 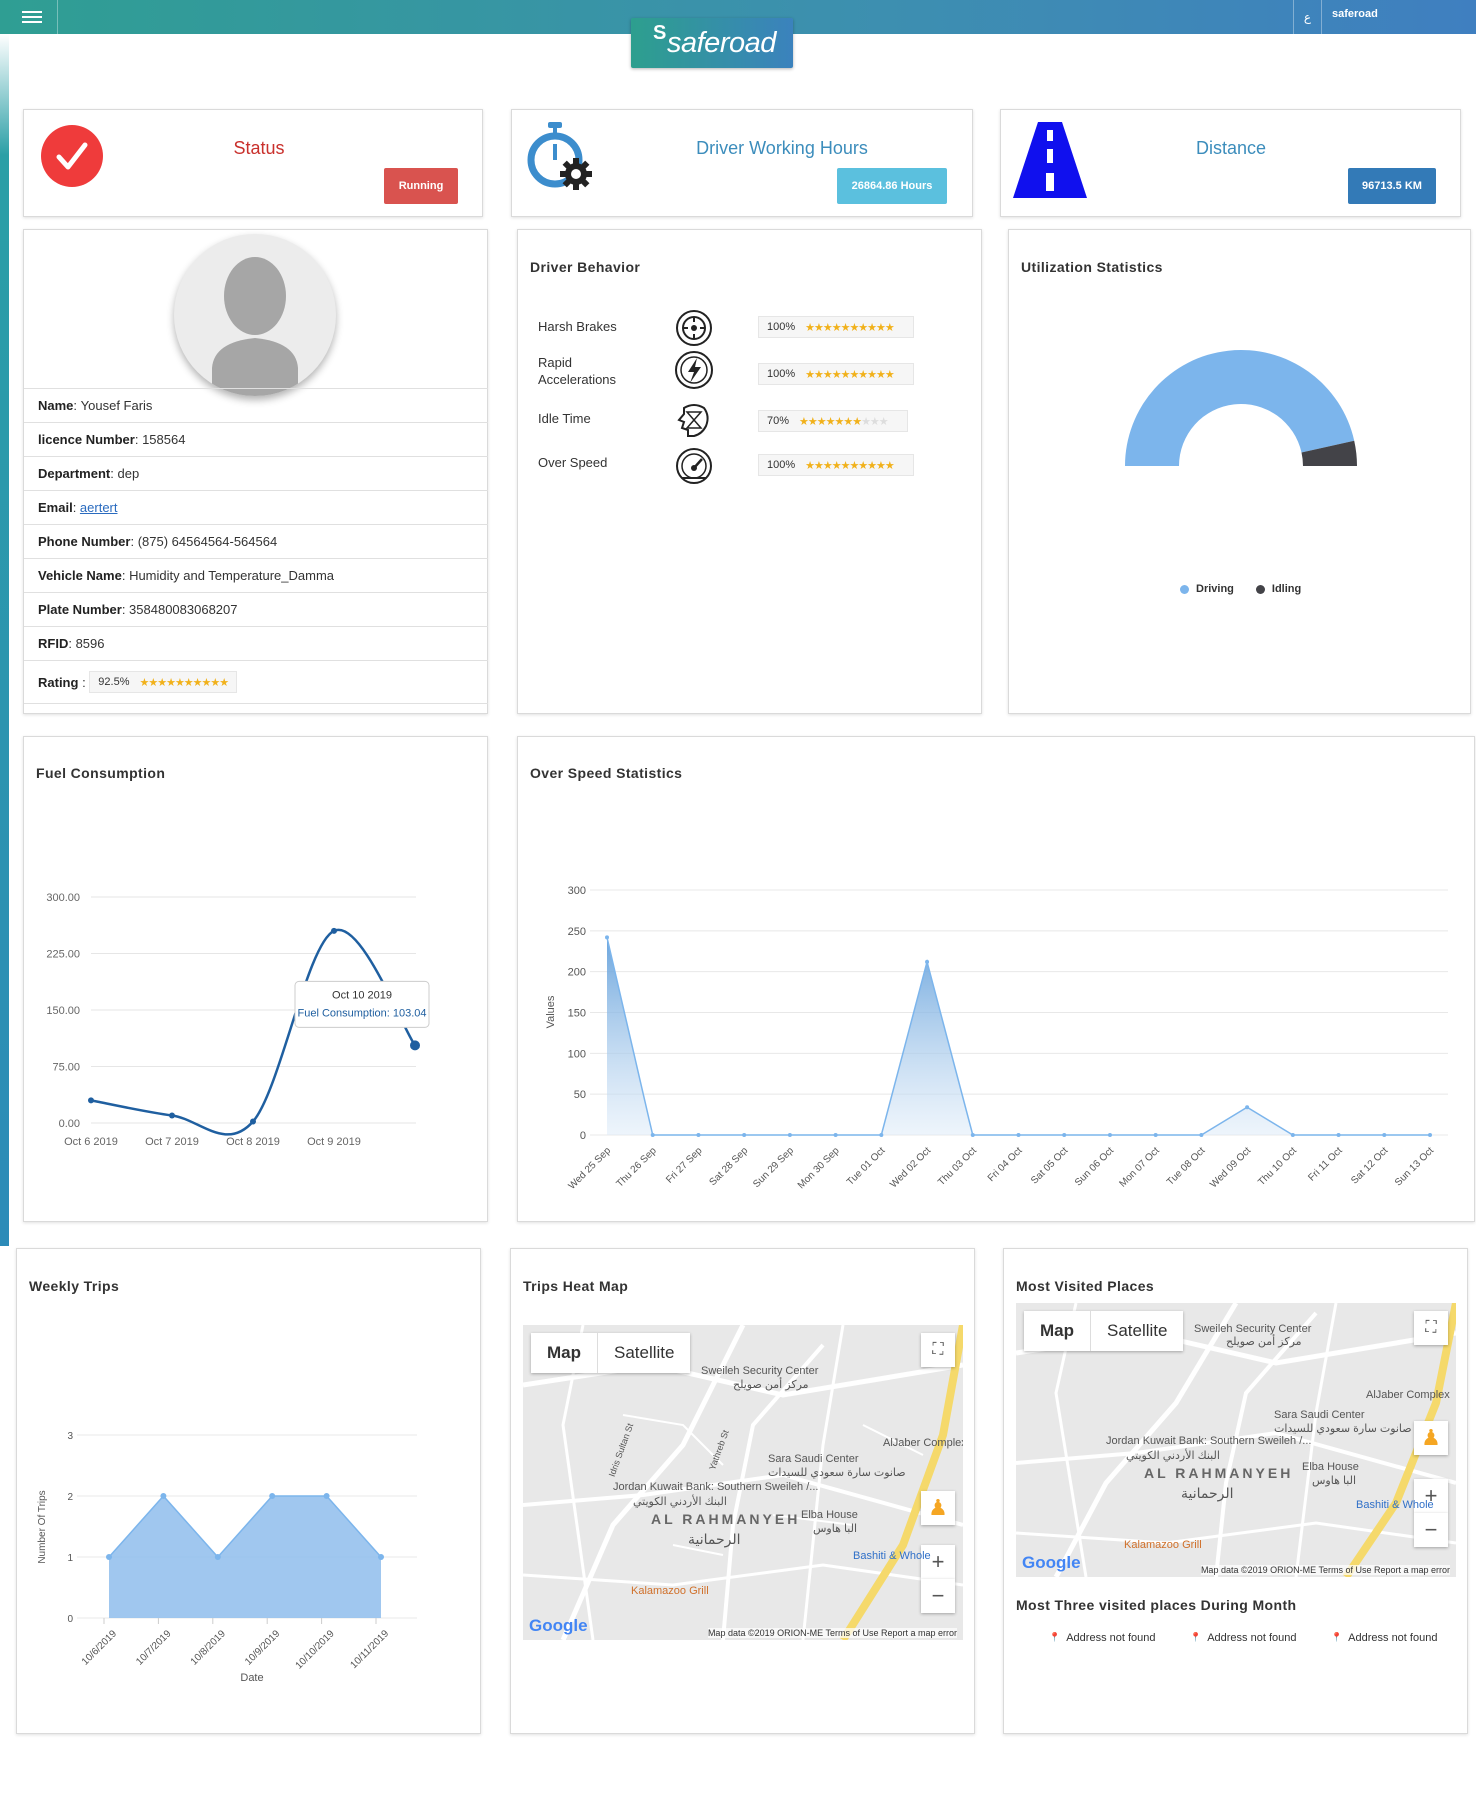 I want to click on user-menu: saferoad, so click(x=1398, y=17).